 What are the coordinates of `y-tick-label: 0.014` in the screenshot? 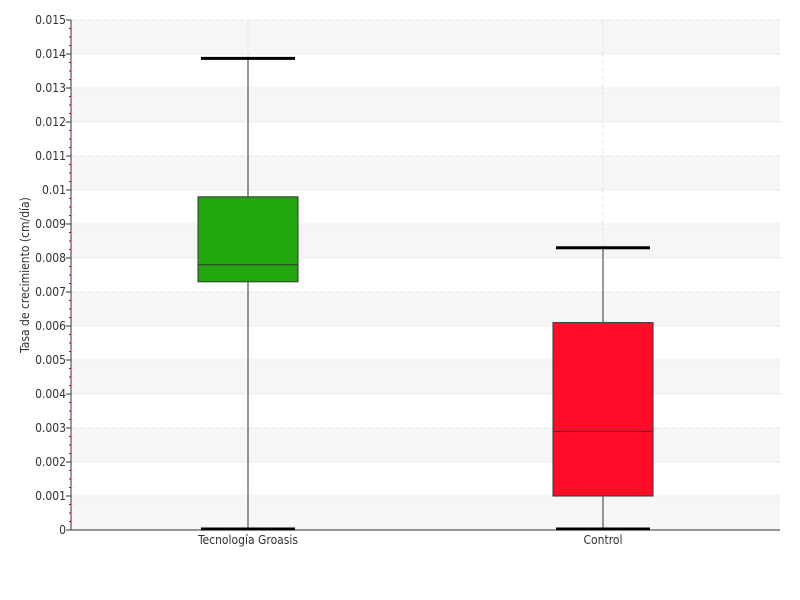 It's located at (50, 54).